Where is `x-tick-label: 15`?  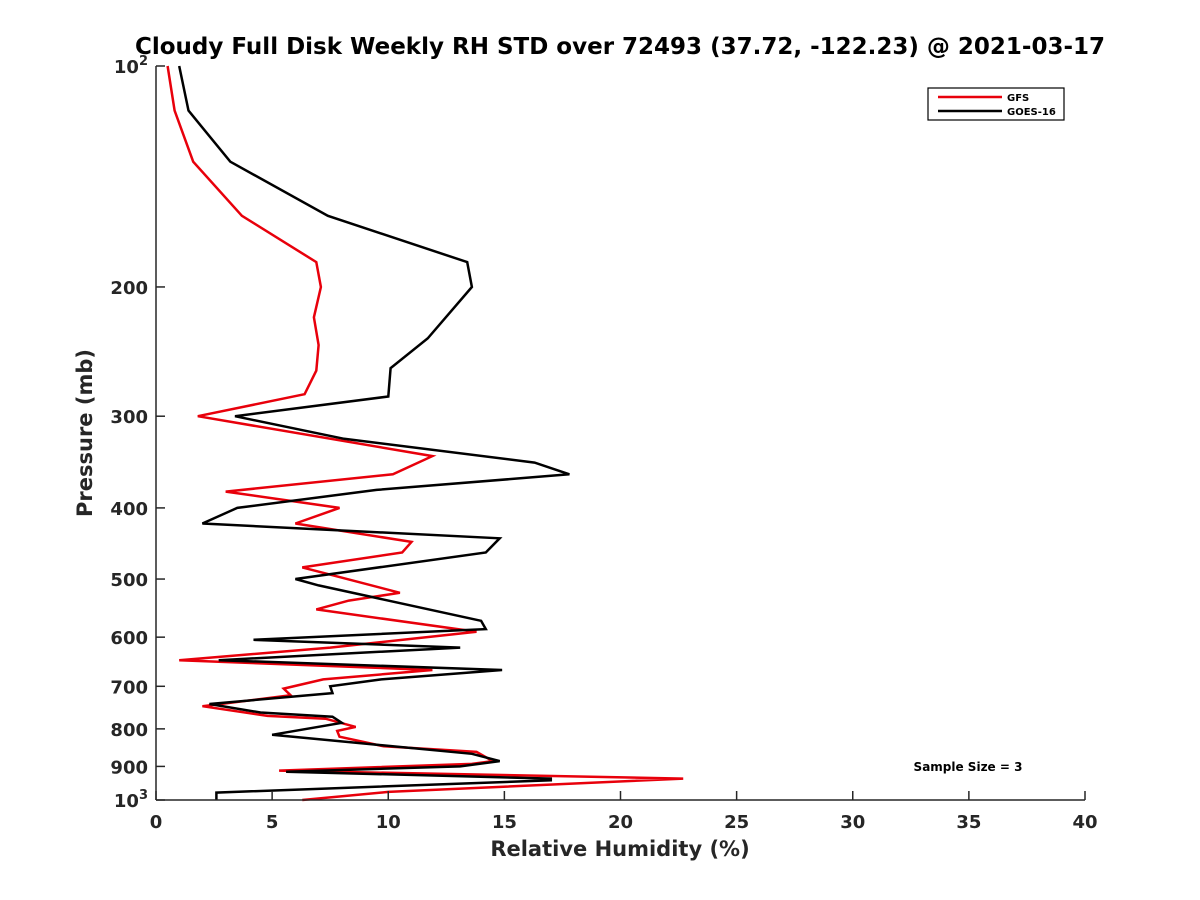 x-tick-label: 15 is located at coordinates (504, 822).